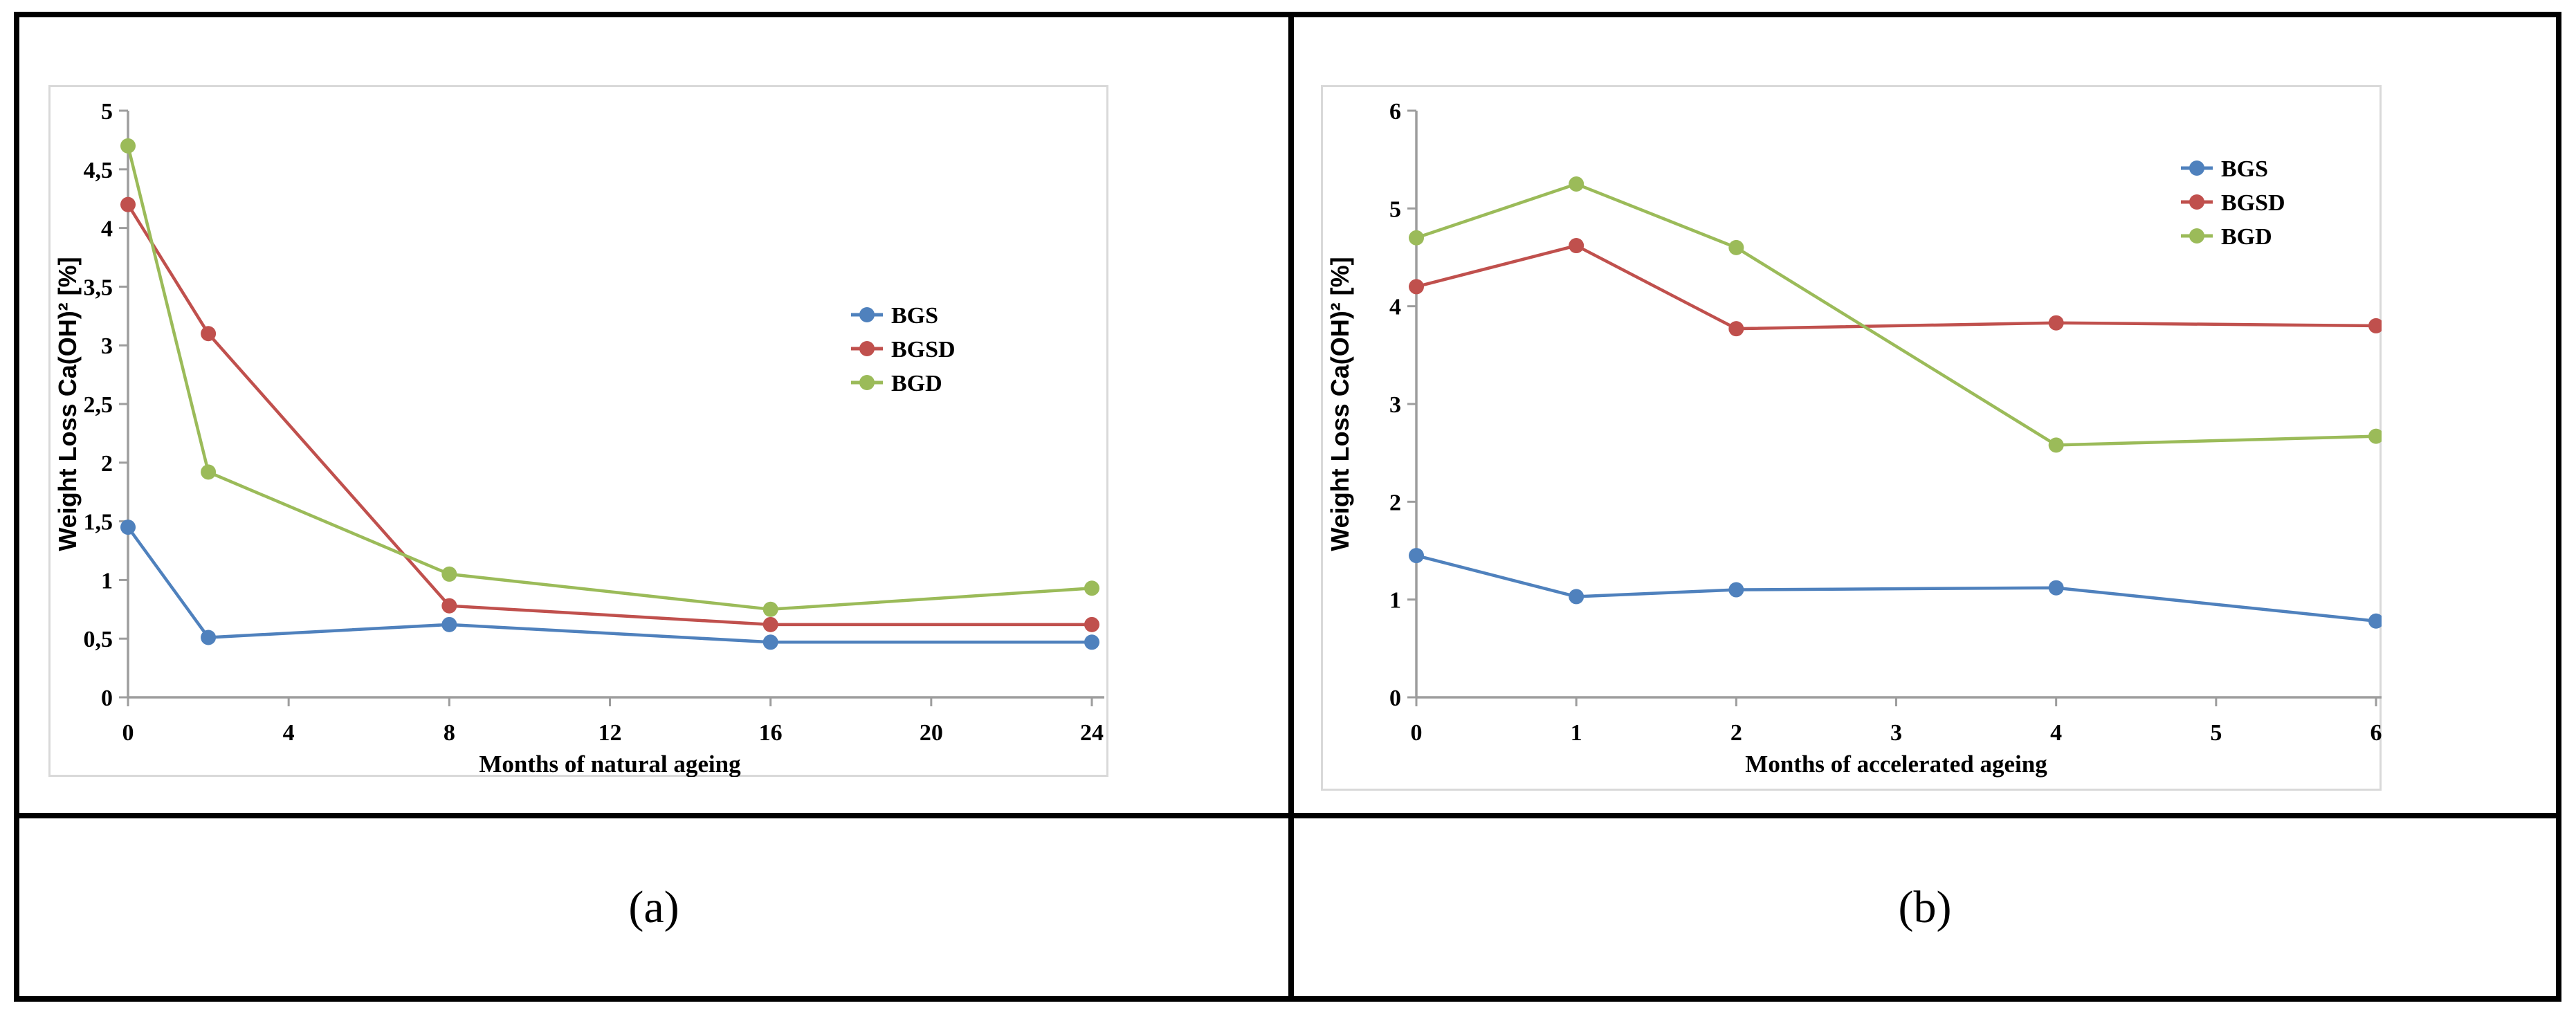 Image resolution: width=2576 pixels, height=1010 pixels. I want to click on chart-b-series-line-bgd, so click(1897, 314).